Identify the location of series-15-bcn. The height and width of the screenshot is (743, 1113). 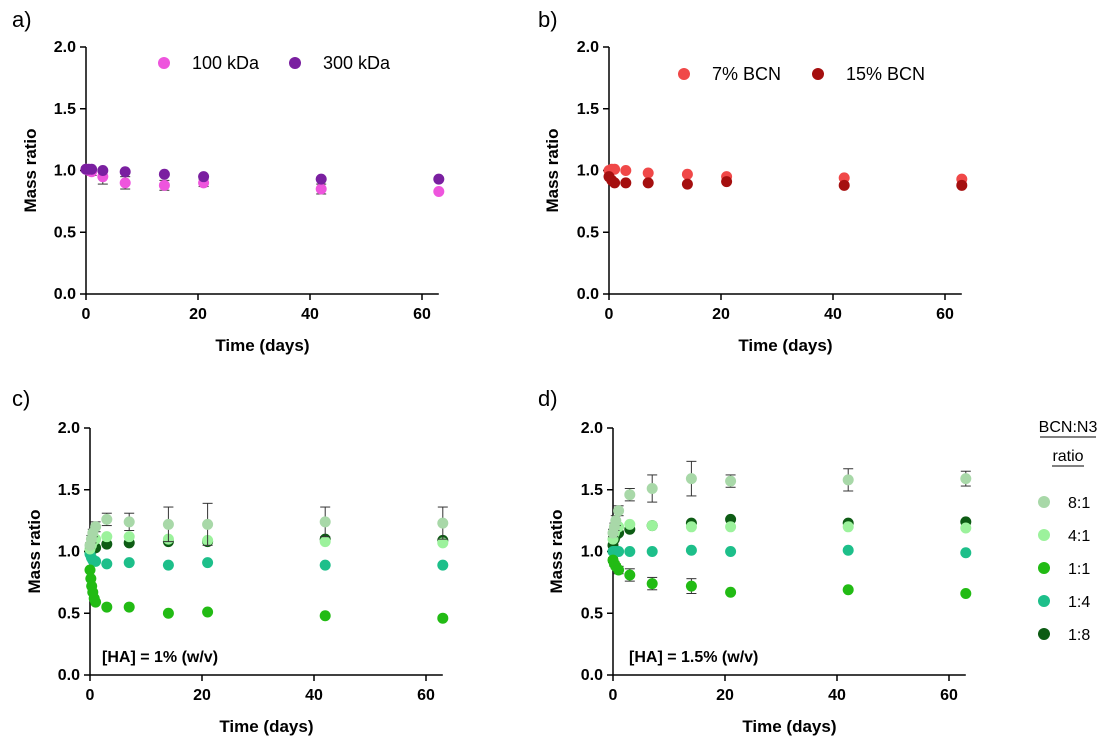
(785, 181).